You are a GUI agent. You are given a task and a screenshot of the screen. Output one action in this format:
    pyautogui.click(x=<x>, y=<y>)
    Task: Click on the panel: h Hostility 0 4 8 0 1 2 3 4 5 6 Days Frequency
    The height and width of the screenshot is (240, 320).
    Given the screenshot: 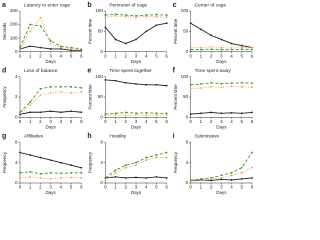 What is the action you would take?
    pyautogui.click(x=127, y=164)
    